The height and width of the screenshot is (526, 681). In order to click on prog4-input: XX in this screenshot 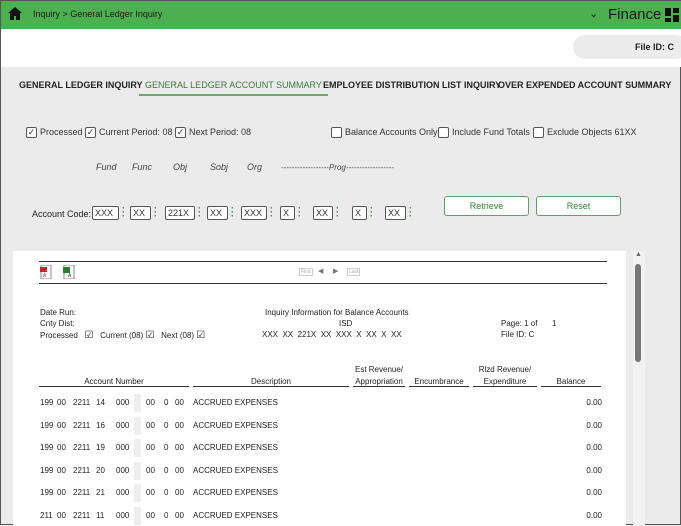, I will do `click(395, 213)`.